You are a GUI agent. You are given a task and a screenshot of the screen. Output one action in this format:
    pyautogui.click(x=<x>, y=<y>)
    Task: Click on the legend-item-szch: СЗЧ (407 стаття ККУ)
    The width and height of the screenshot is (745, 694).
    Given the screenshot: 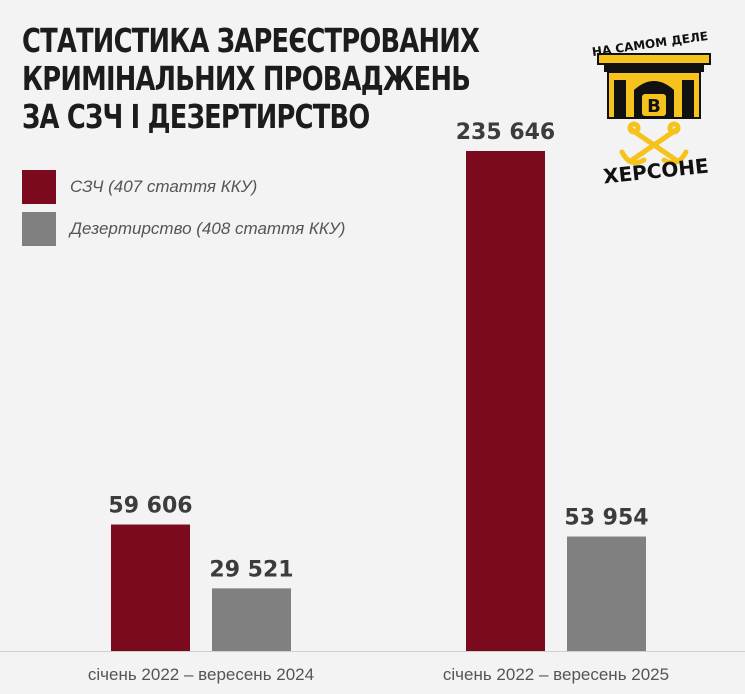 What is the action you would take?
    pyautogui.click(x=139, y=187)
    